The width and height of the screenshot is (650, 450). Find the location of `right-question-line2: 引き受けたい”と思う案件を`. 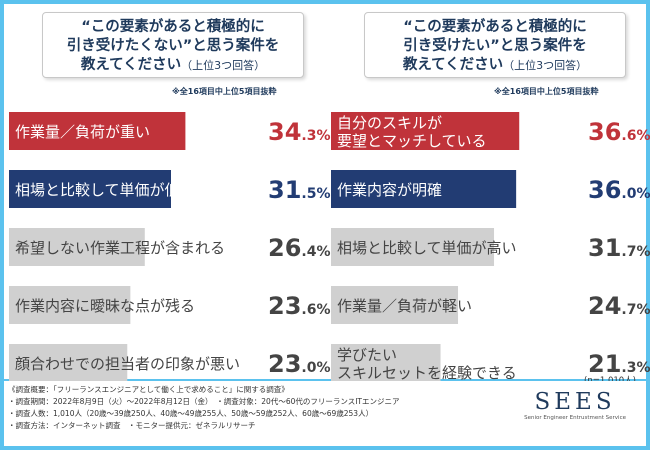

right-question-line2: 引き受けたい”と思う案件を is located at coordinates (495, 46).